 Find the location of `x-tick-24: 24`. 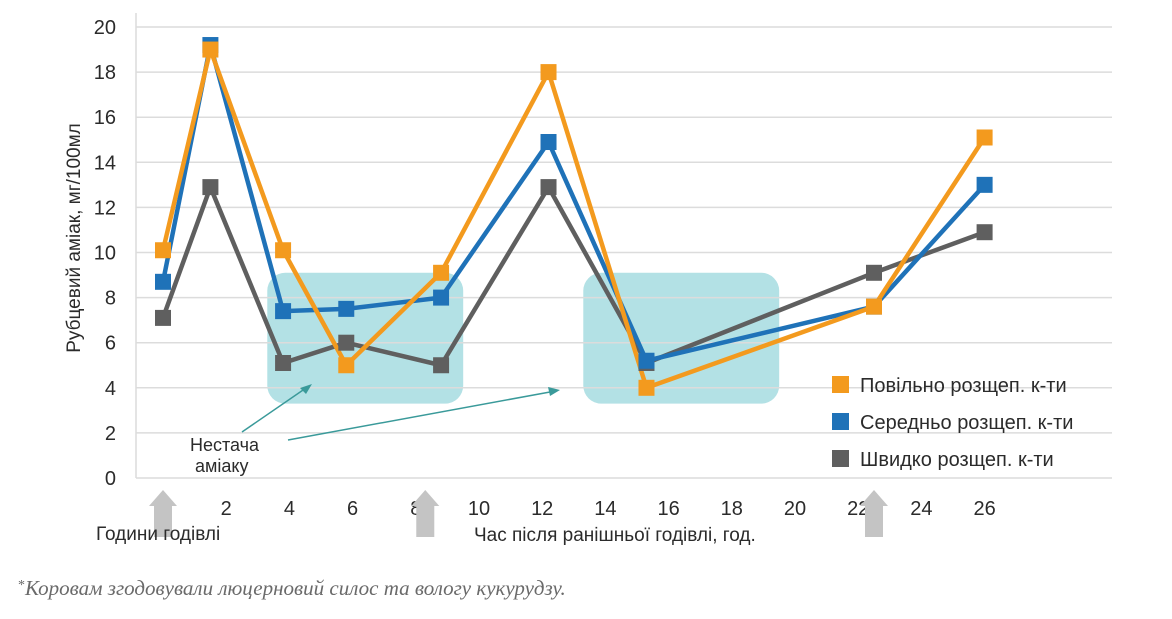

x-tick-24: 24 is located at coordinates (921, 509).